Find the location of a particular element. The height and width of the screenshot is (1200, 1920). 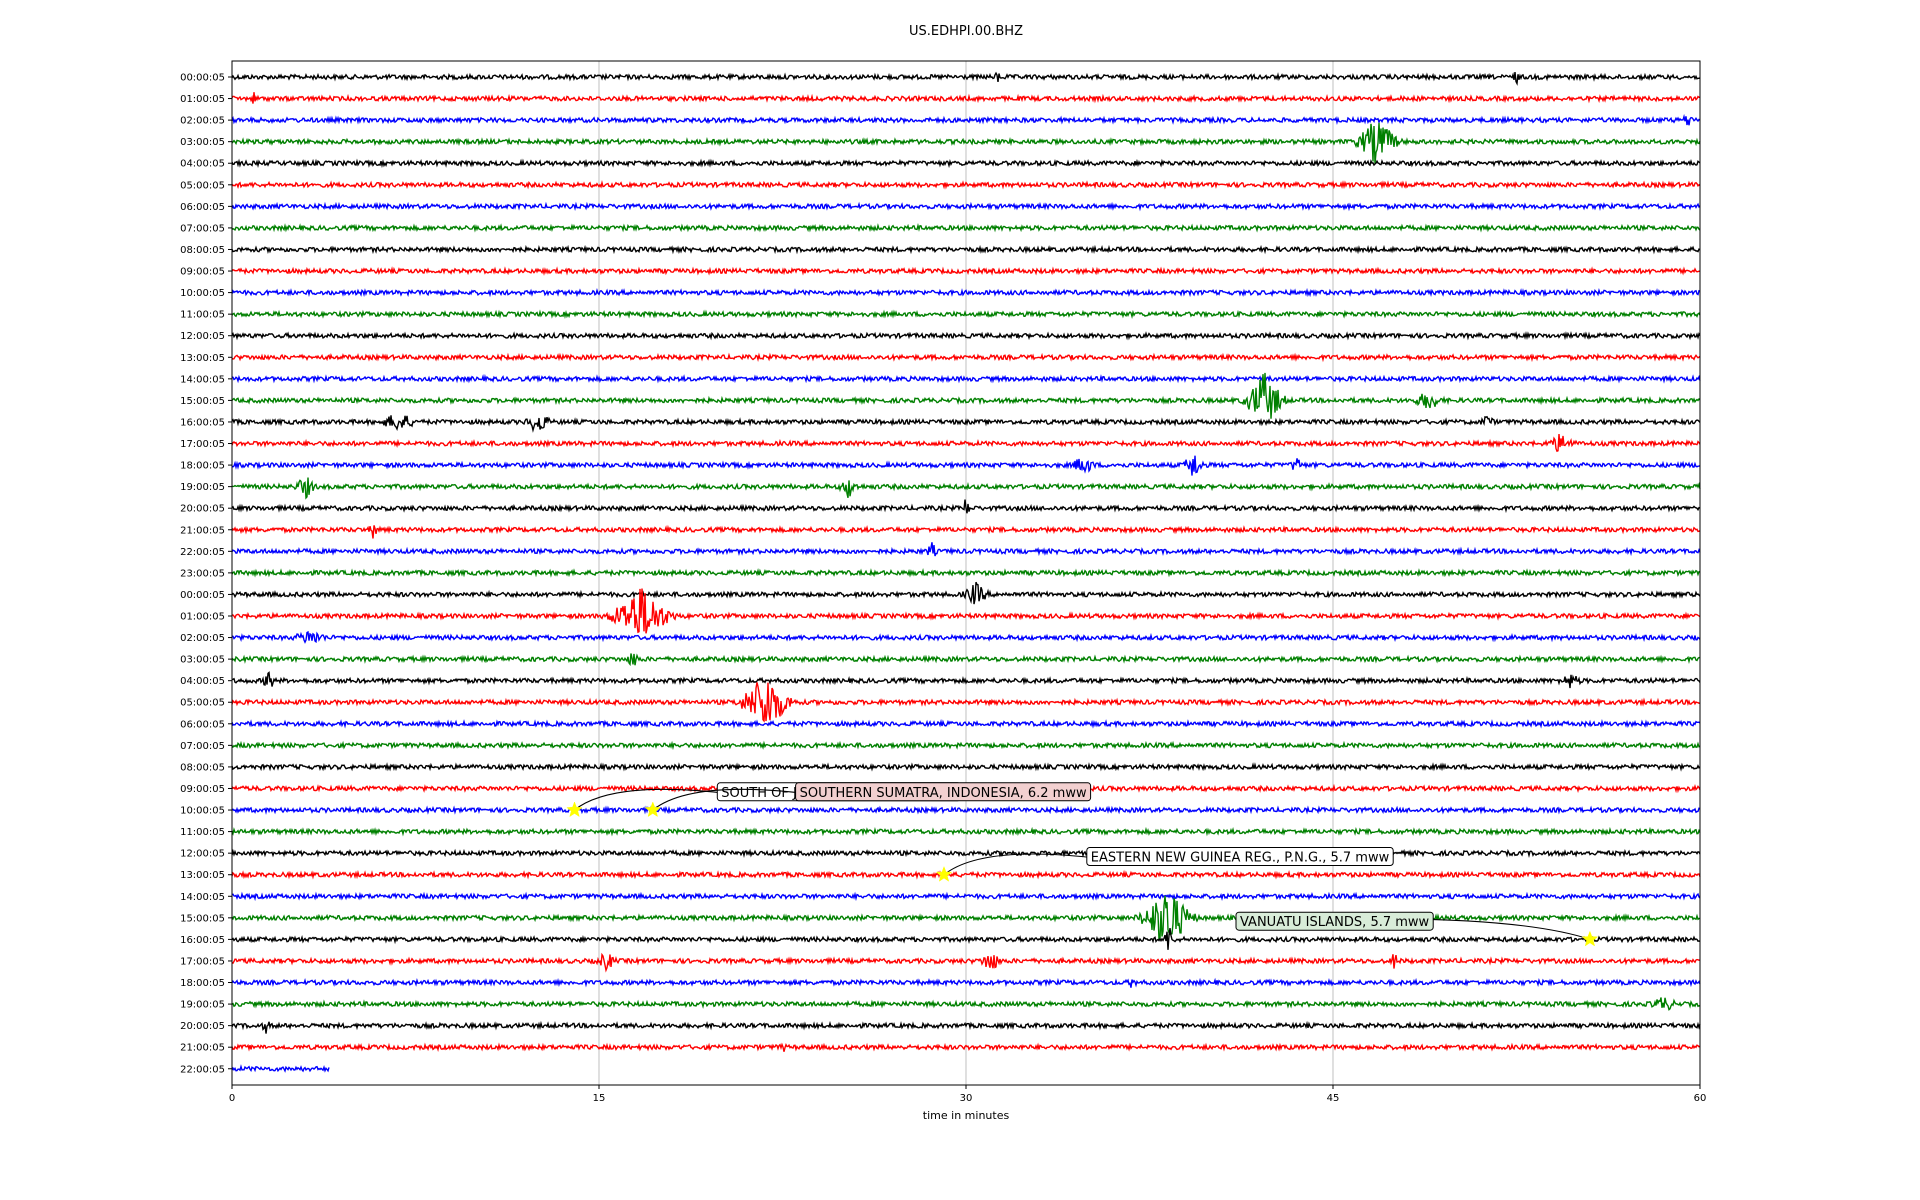

event-label-3: VANUATU ISLANDS, 5.7 mww is located at coordinates (1335, 922).